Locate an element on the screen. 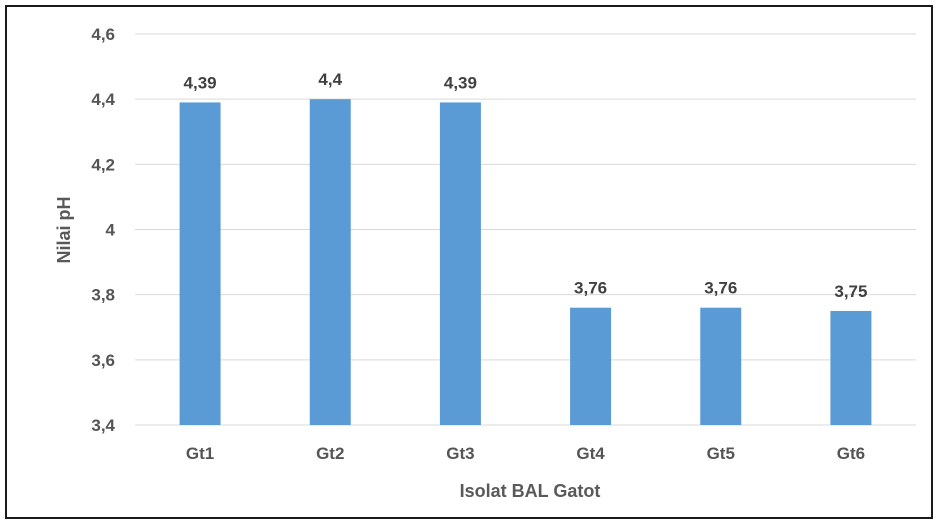  data-label-gt6: 3,75 is located at coordinates (850, 291).